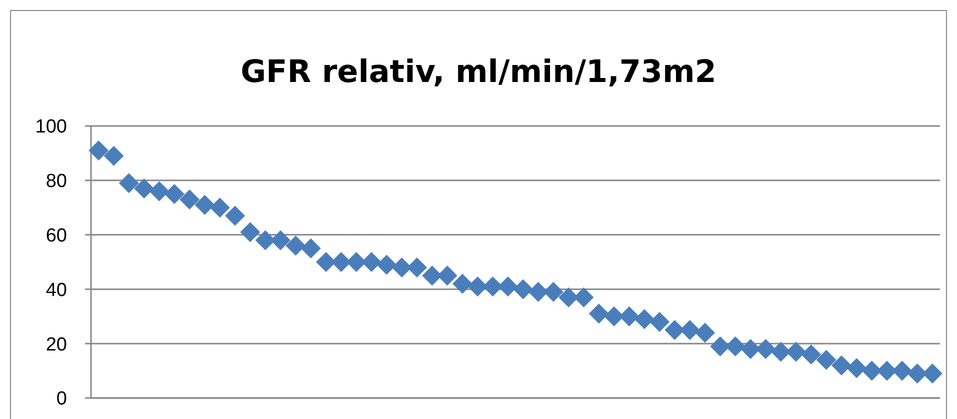  I want to click on y-tick-label: 80, so click(56, 181).